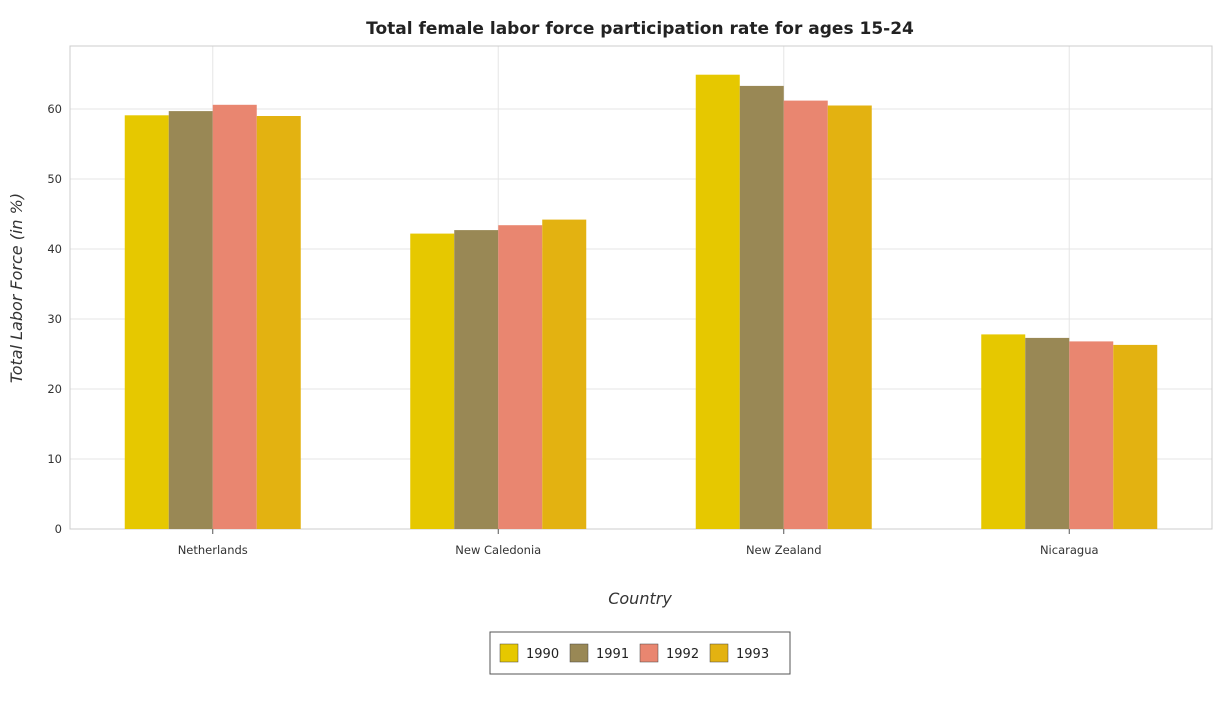 Image resolution: width=1218 pixels, height=704 pixels. What do you see at coordinates (542, 654) in the screenshot?
I see `legend-label: 1990` at bounding box center [542, 654].